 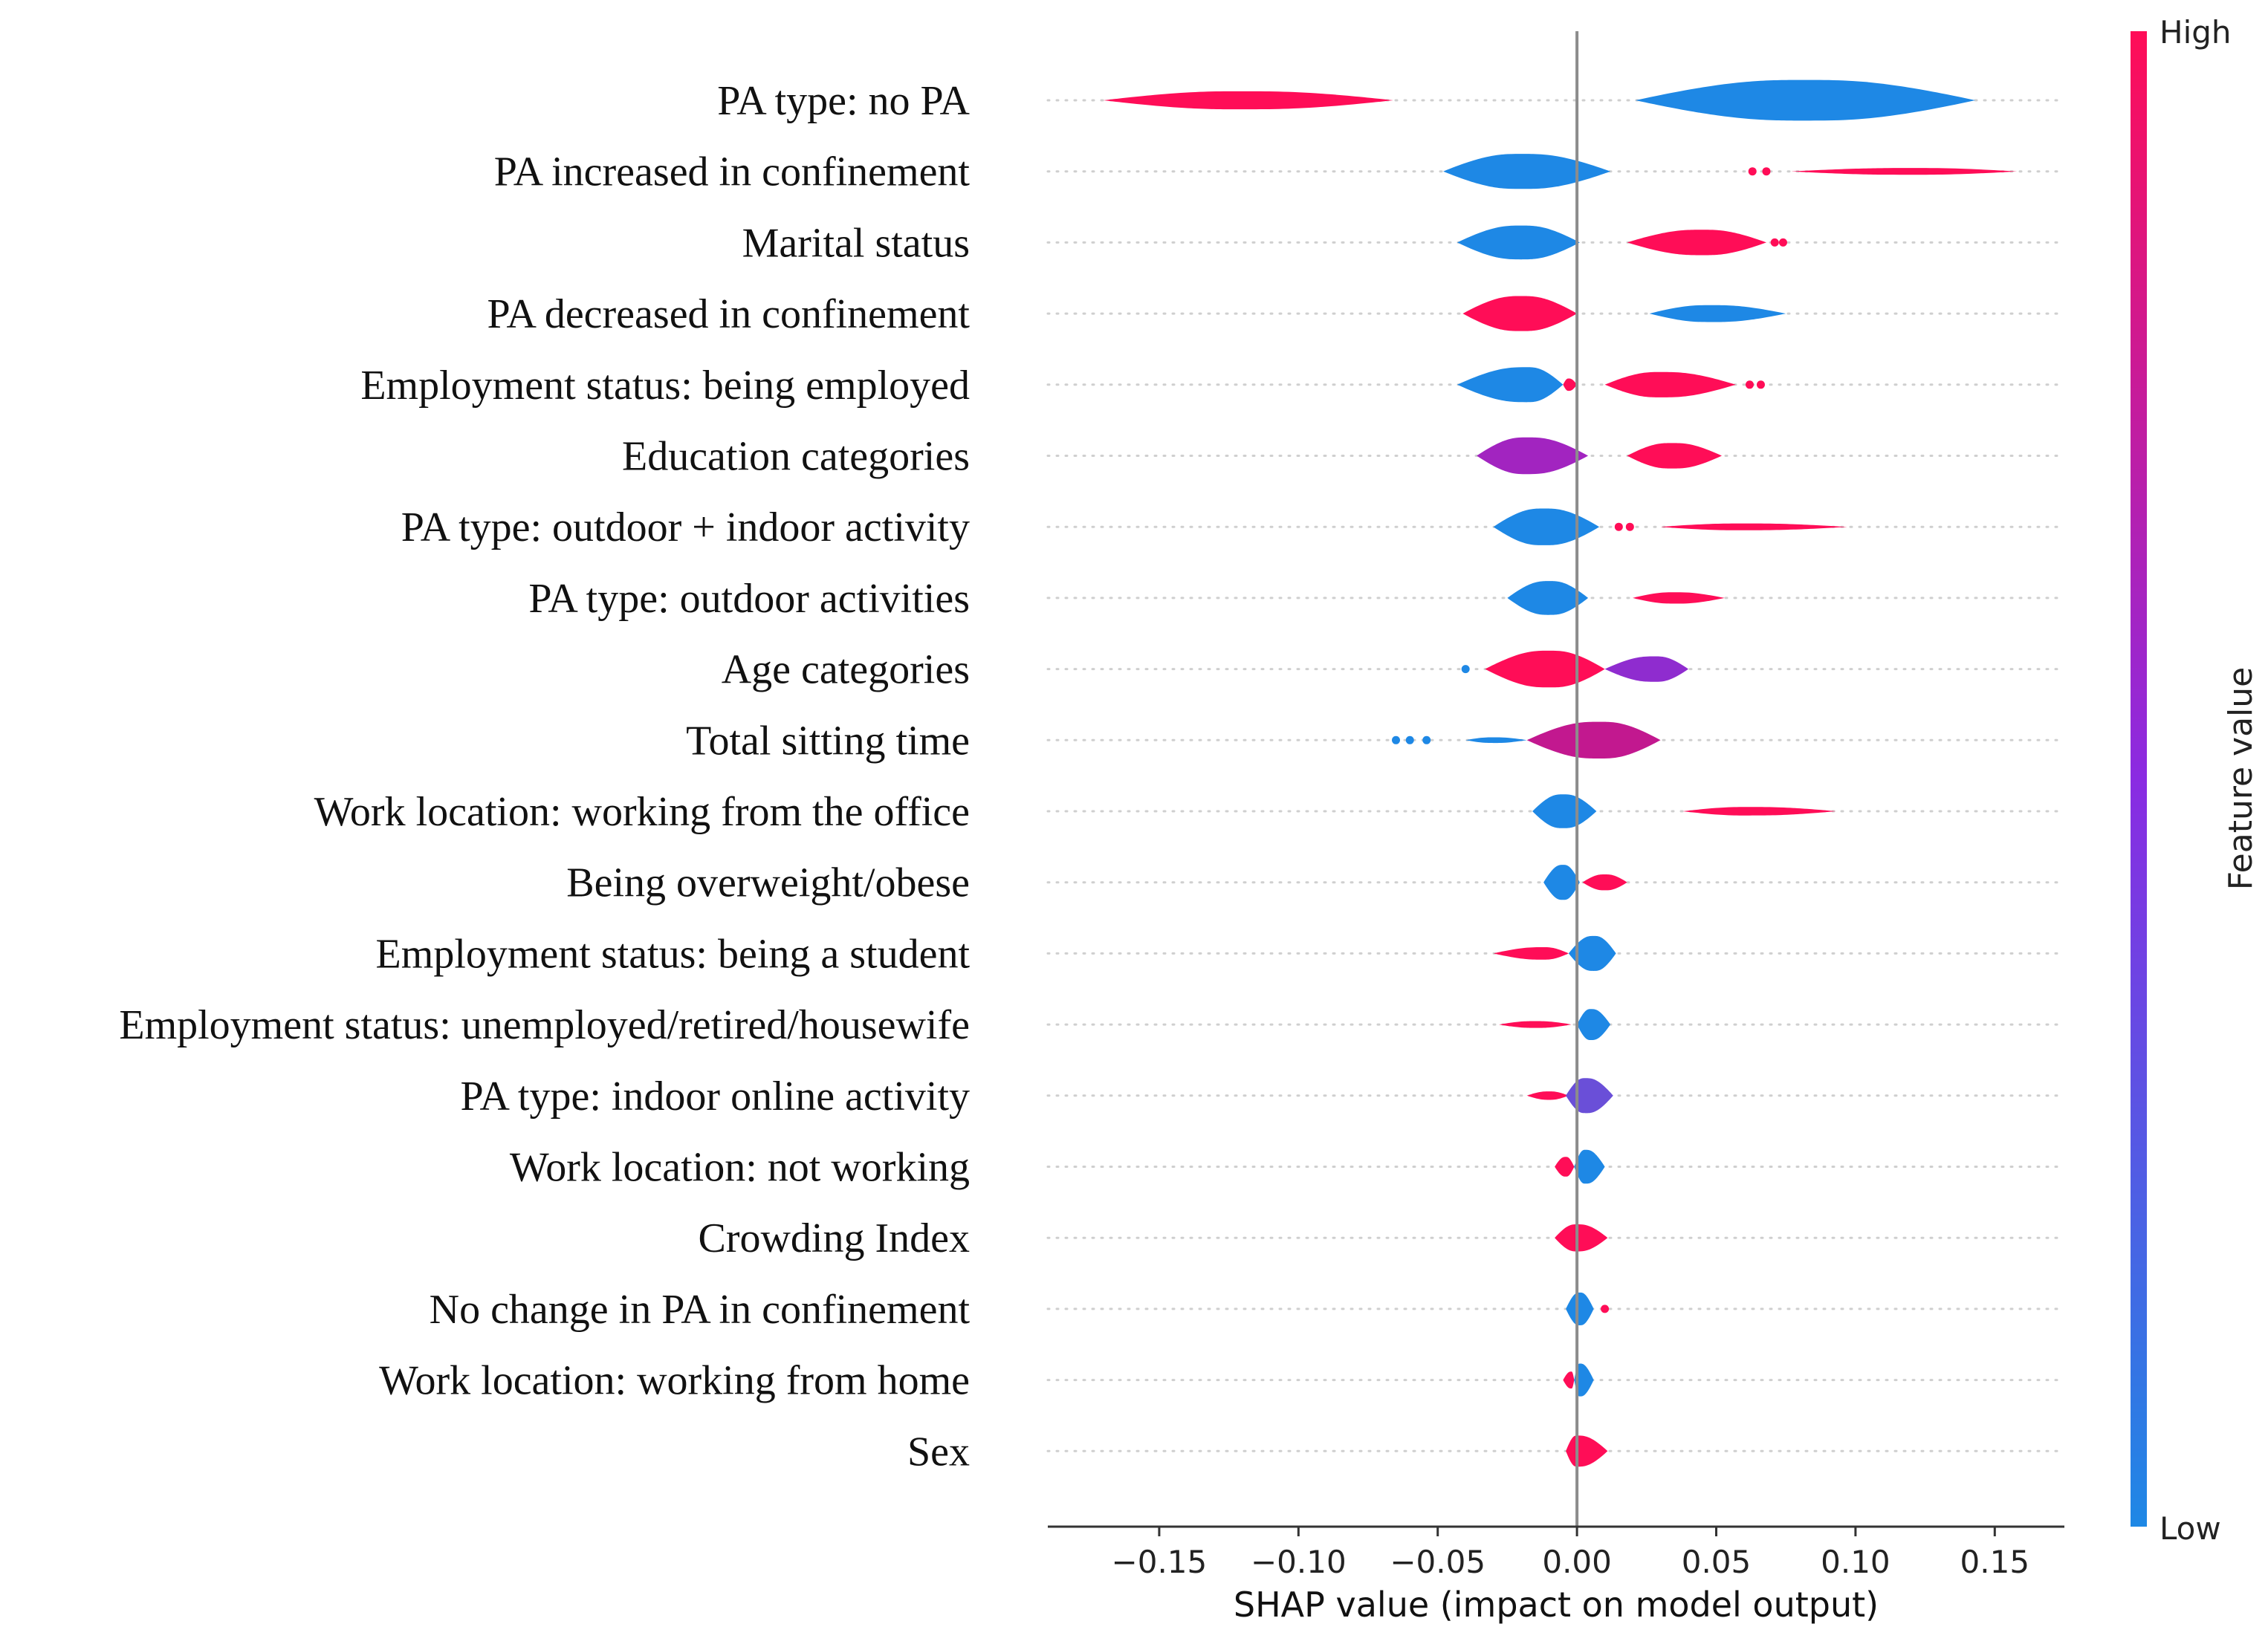 What do you see at coordinates (938, 1452) in the screenshot?
I see `feature-label: Sex` at bounding box center [938, 1452].